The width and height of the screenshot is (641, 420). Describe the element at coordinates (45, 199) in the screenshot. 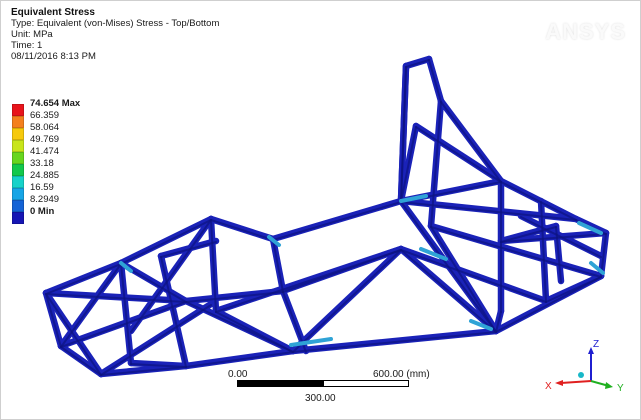

I see `legend-label: 8.2949` at that location.